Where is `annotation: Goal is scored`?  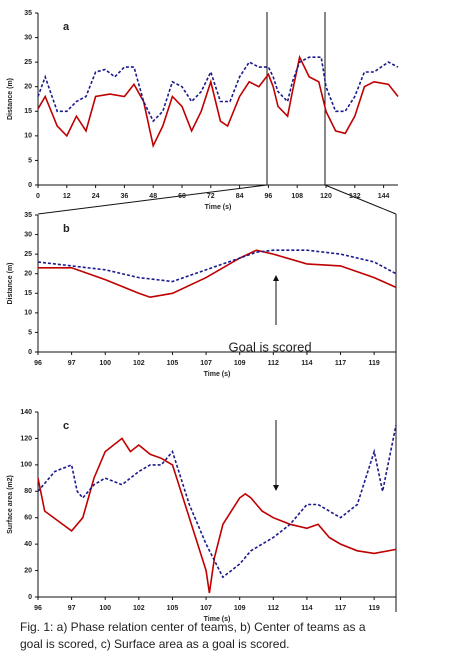 annotation: Goal is scored is located at coordinates (269, 346).